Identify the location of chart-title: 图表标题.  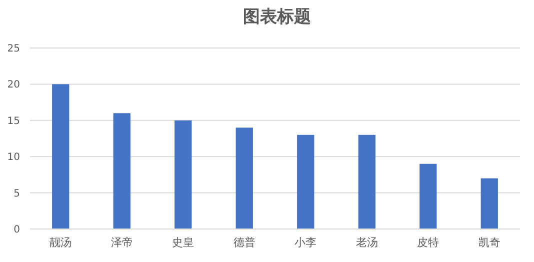
(277, 17).